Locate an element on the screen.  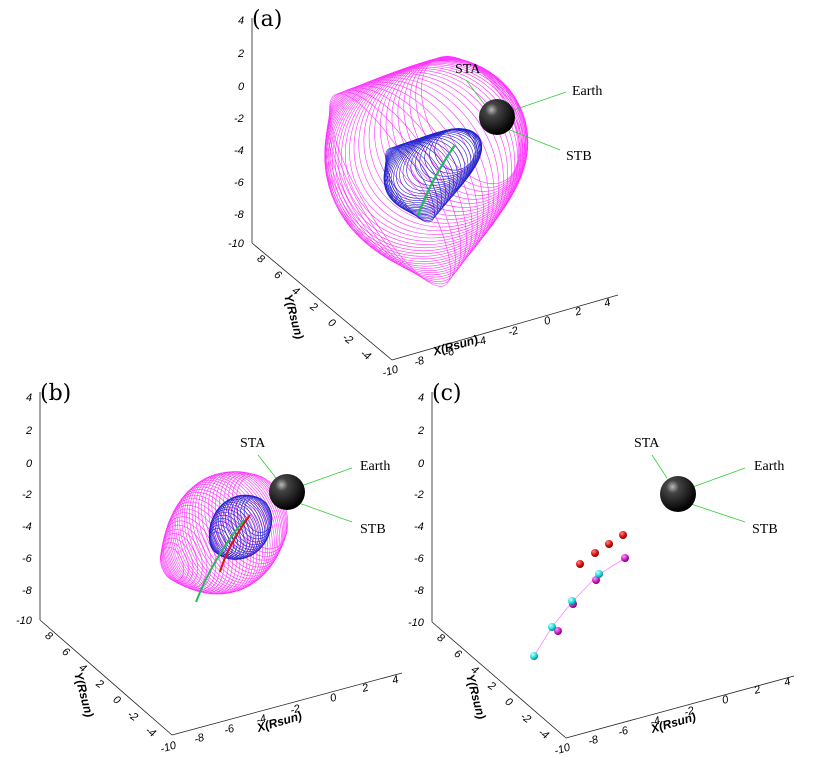
x-tick: 2 is located at coordinates (578, 311).